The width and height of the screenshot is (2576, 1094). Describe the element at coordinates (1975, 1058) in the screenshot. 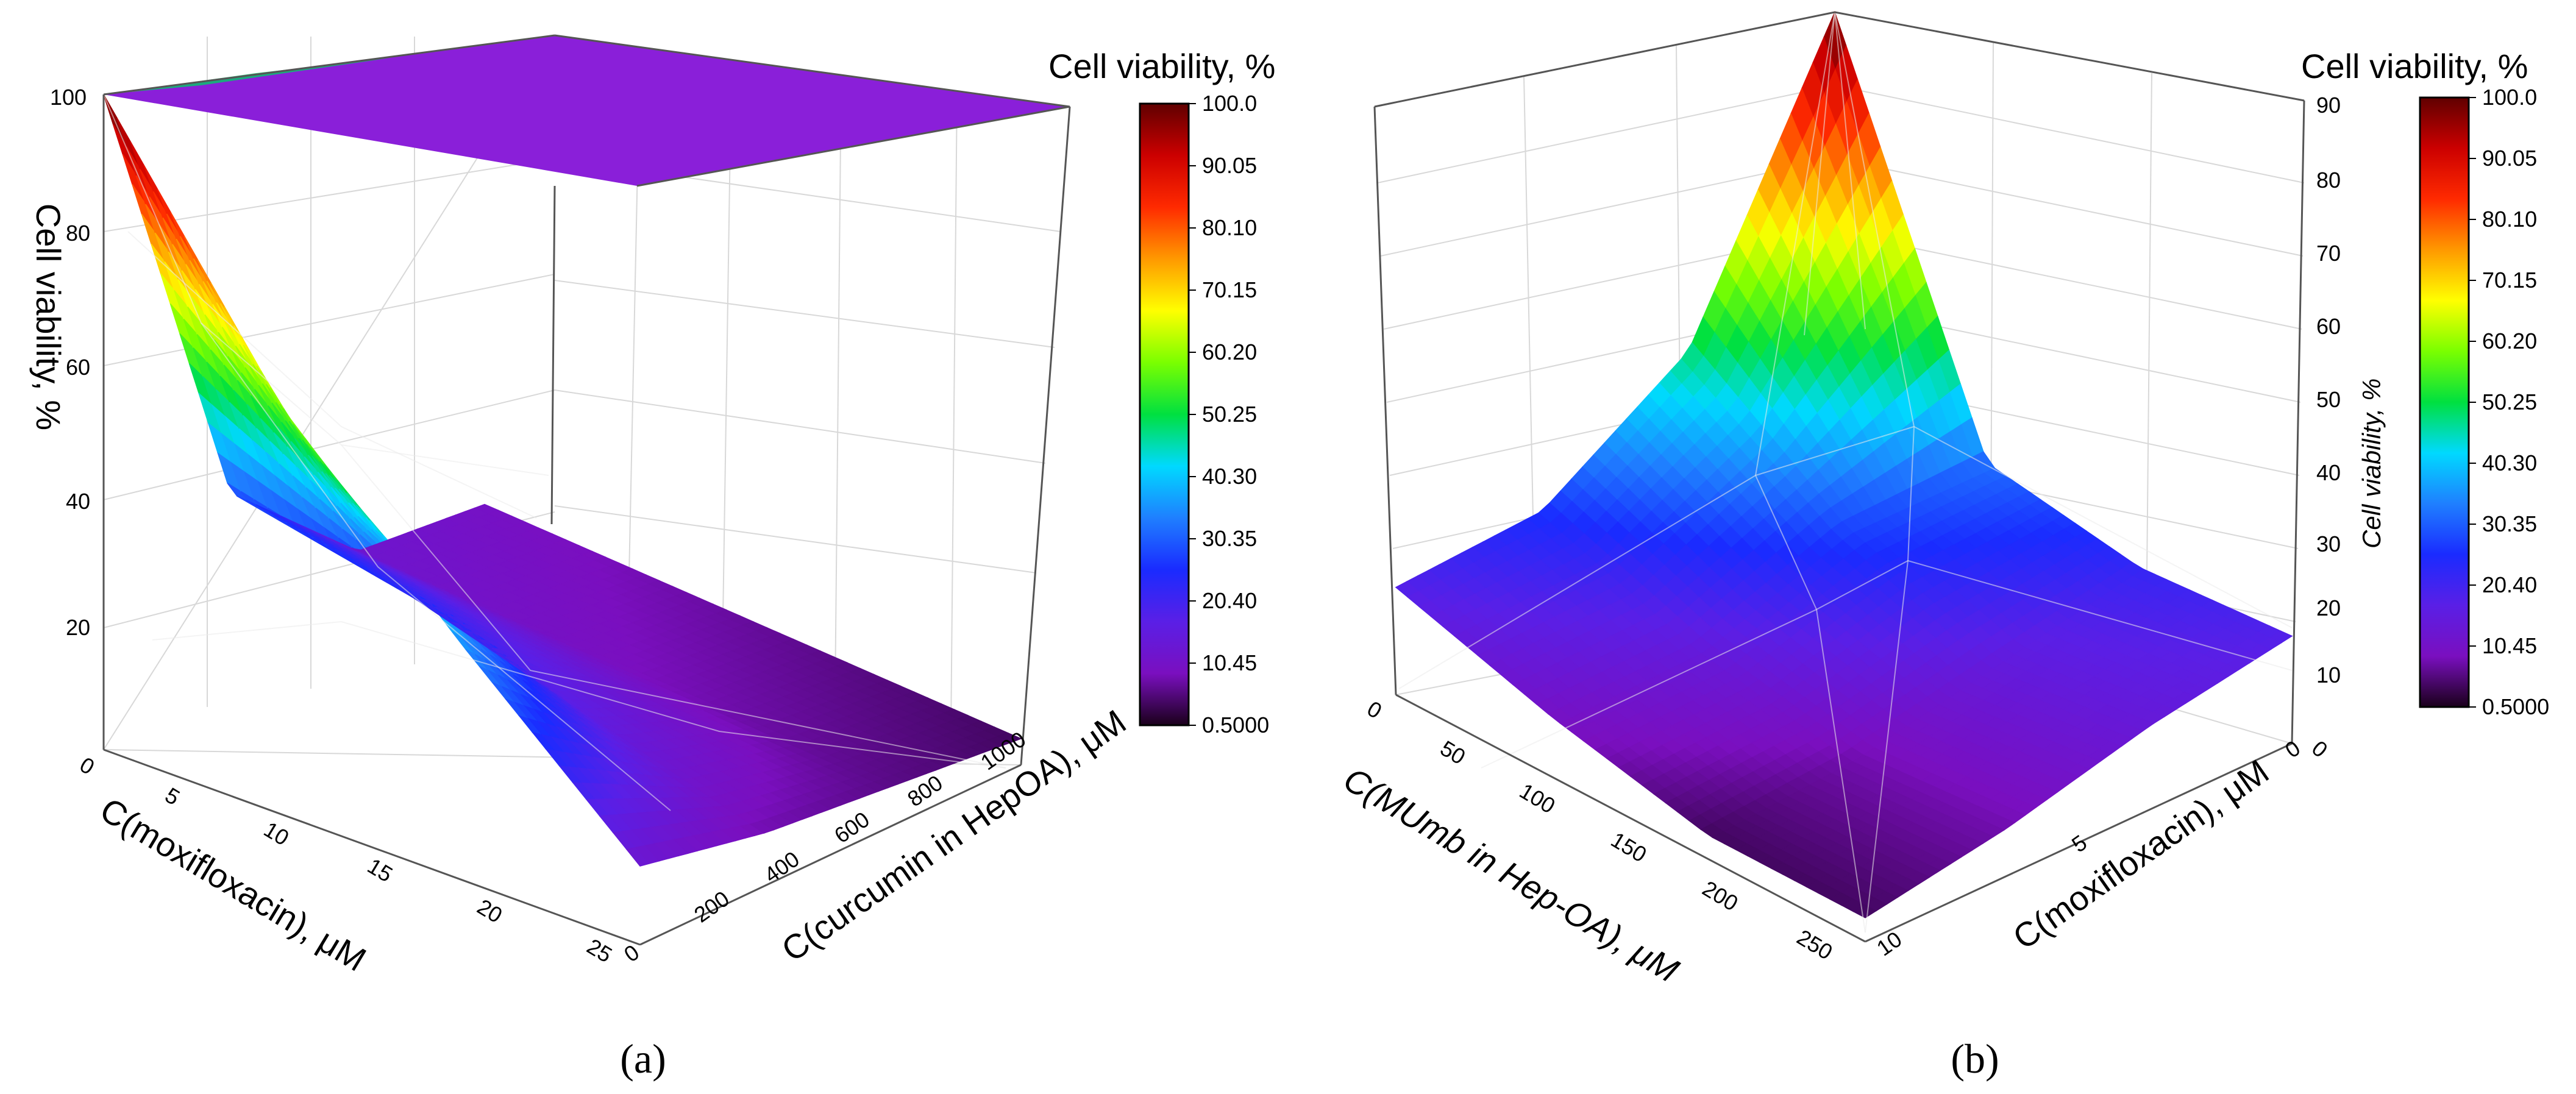

I see `panel-b-label: (b)` at that location.